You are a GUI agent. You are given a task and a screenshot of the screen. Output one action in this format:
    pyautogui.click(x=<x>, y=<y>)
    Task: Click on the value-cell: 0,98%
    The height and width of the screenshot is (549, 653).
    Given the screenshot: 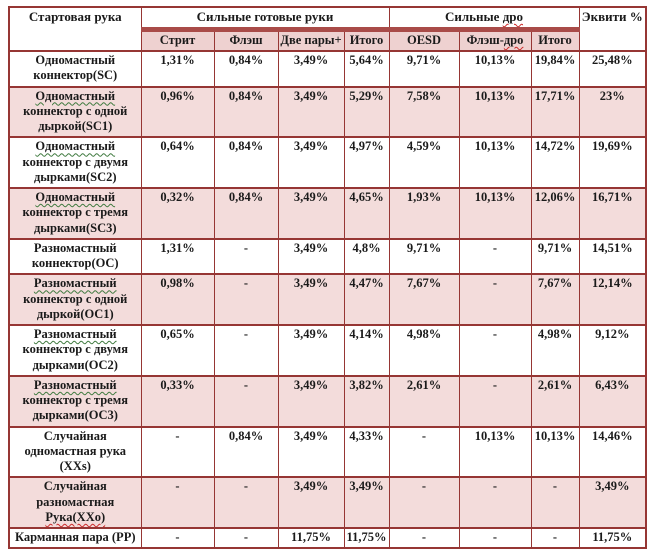 What is the action you would take?
    pyautogui.click(x=177, y=300)
    